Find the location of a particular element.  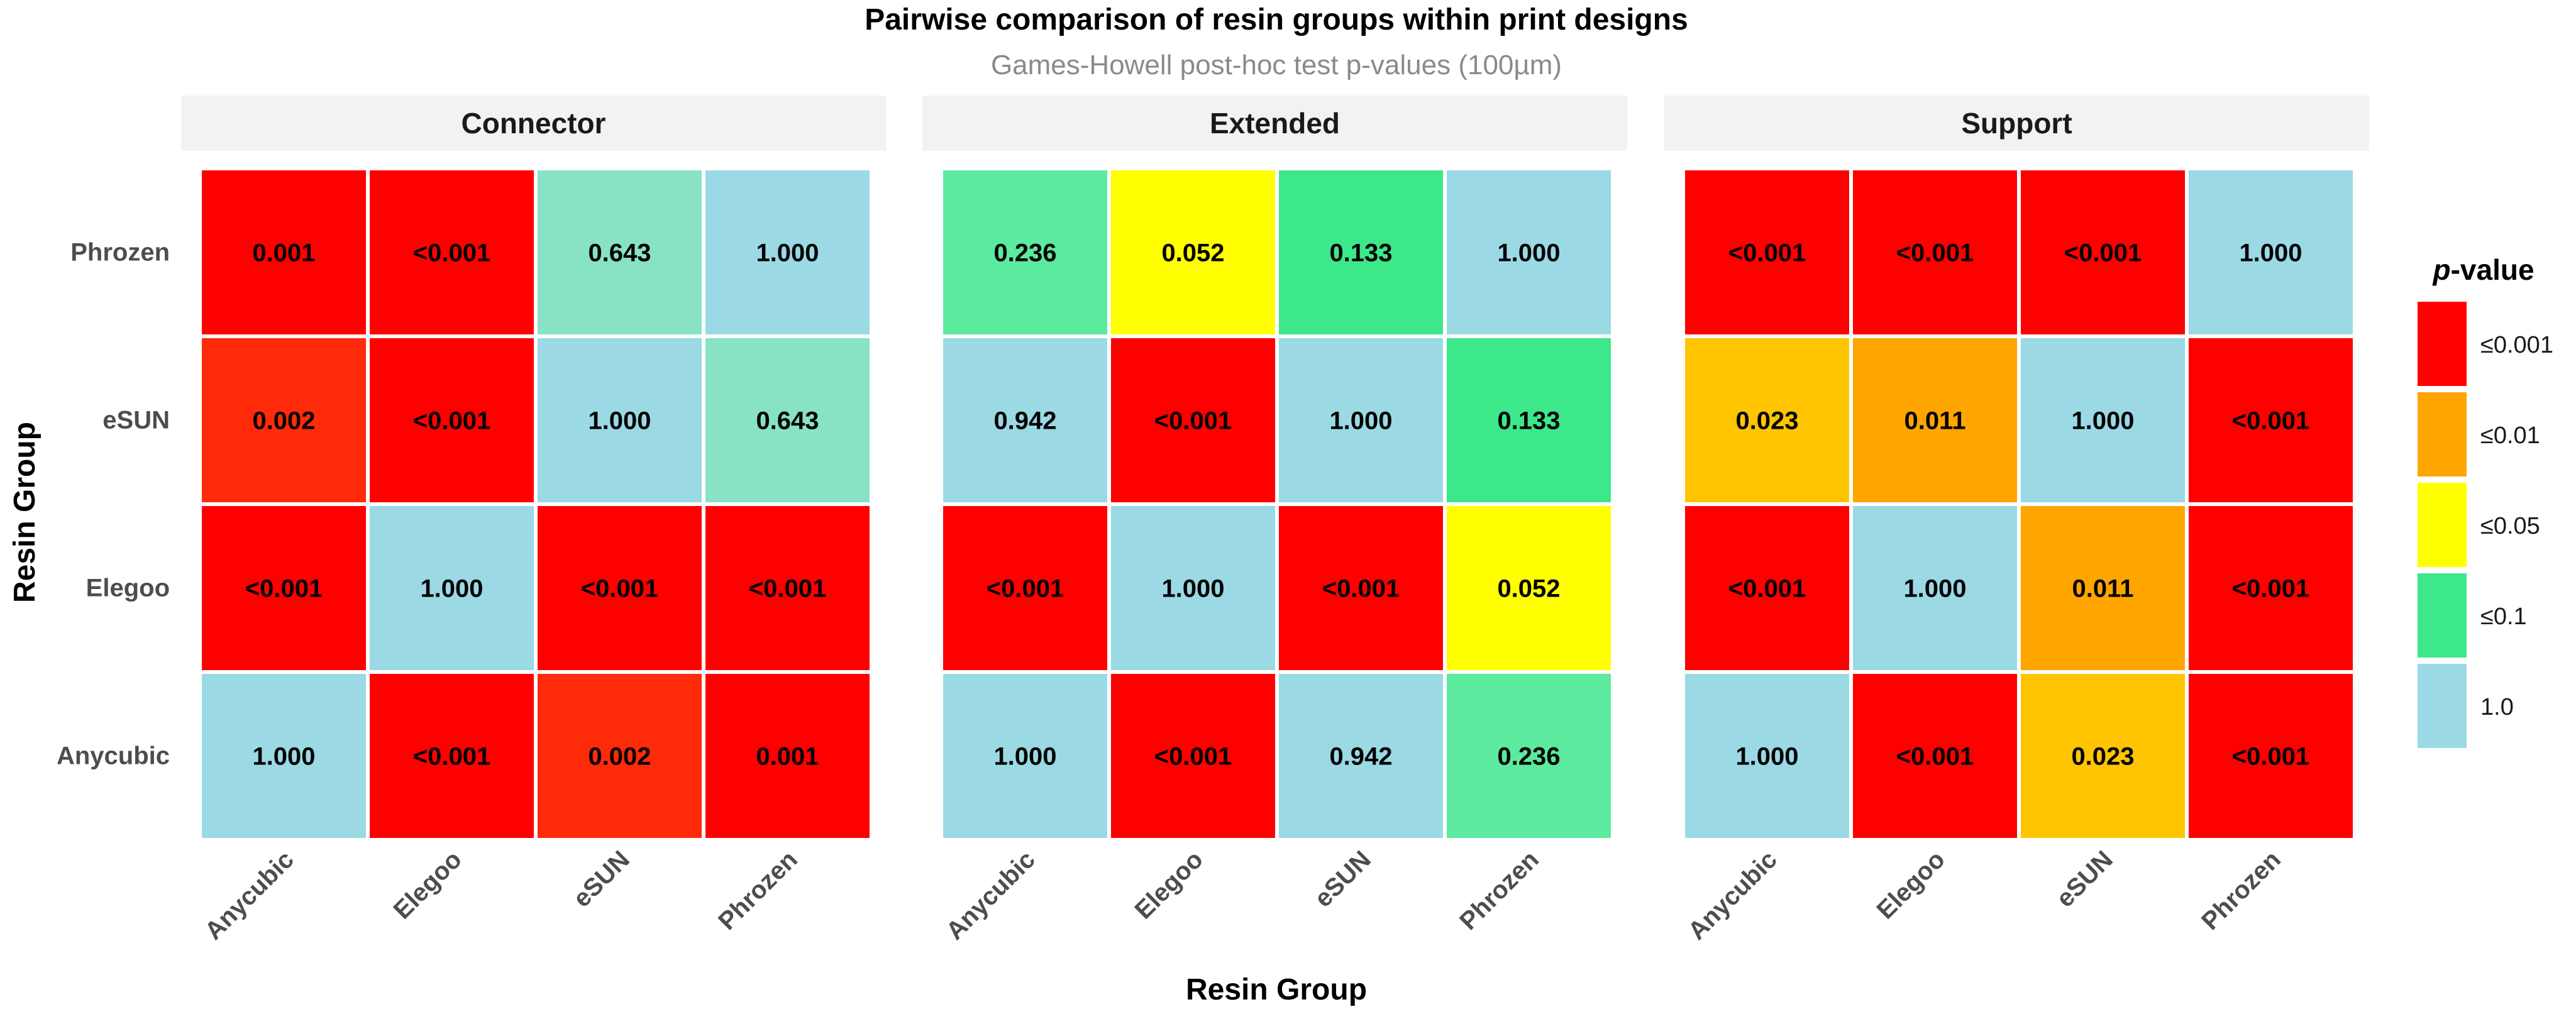

cell-value-label: 0.052 is located at coordinates (1192, 253).